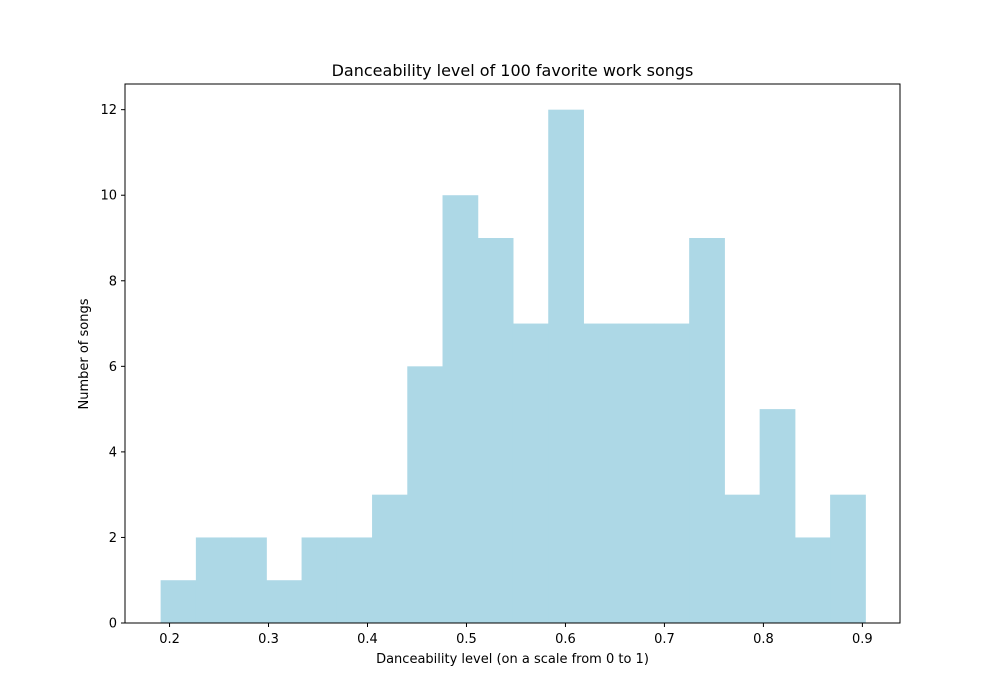 Image resolution: width=1000 pixels, height=700 pixels. What do you see at coordinates (763, 639) in the screenshot?
I see `x-tick-label: 0.8` at bounding box center [763, 639].